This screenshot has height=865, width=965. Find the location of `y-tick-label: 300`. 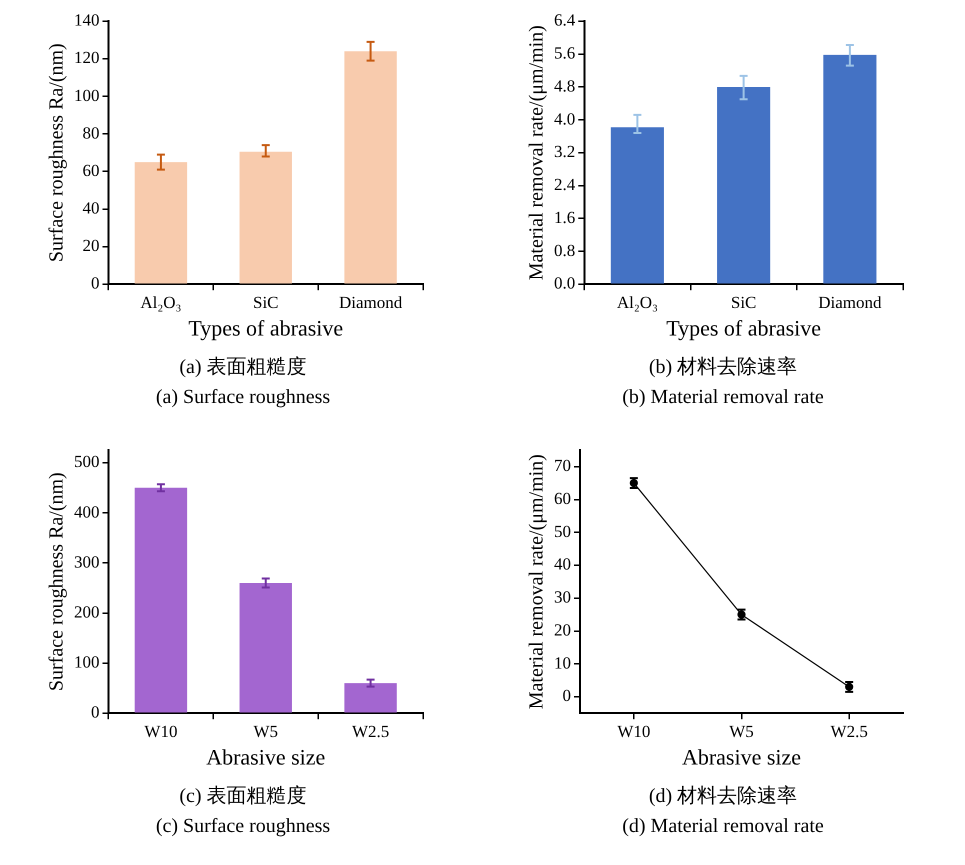

y-tick-label: 300 is located at coordinates (87, 562).